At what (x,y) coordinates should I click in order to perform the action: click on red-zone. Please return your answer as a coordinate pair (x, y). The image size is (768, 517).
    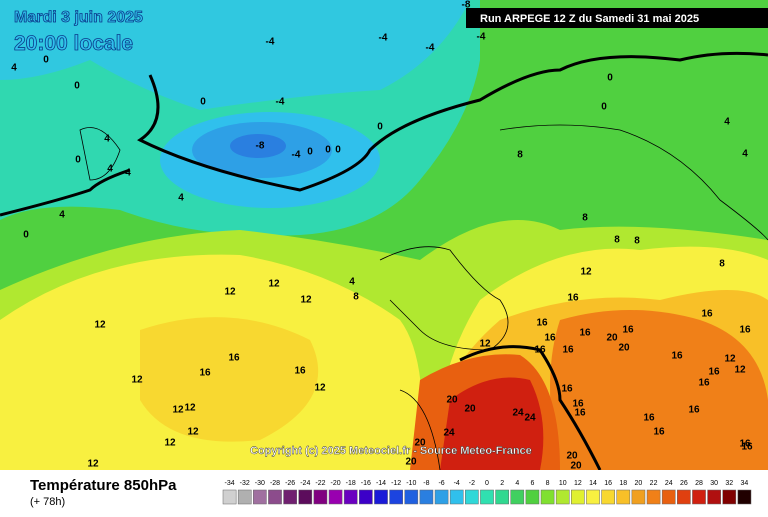
    Looking at the image, I should click on (492, 423).